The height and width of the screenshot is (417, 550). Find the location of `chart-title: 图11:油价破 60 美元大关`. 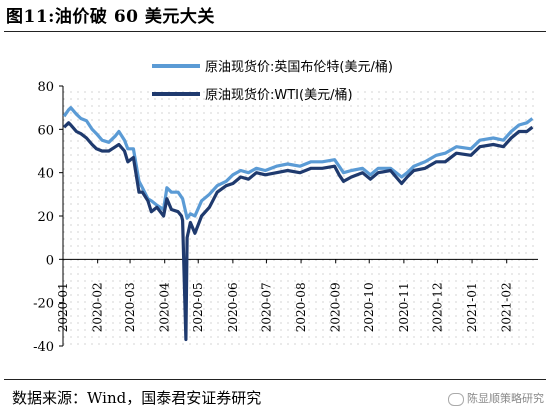

chart-title: 图11:油价破 60 美元大关 is located at coordinates (110, 17).